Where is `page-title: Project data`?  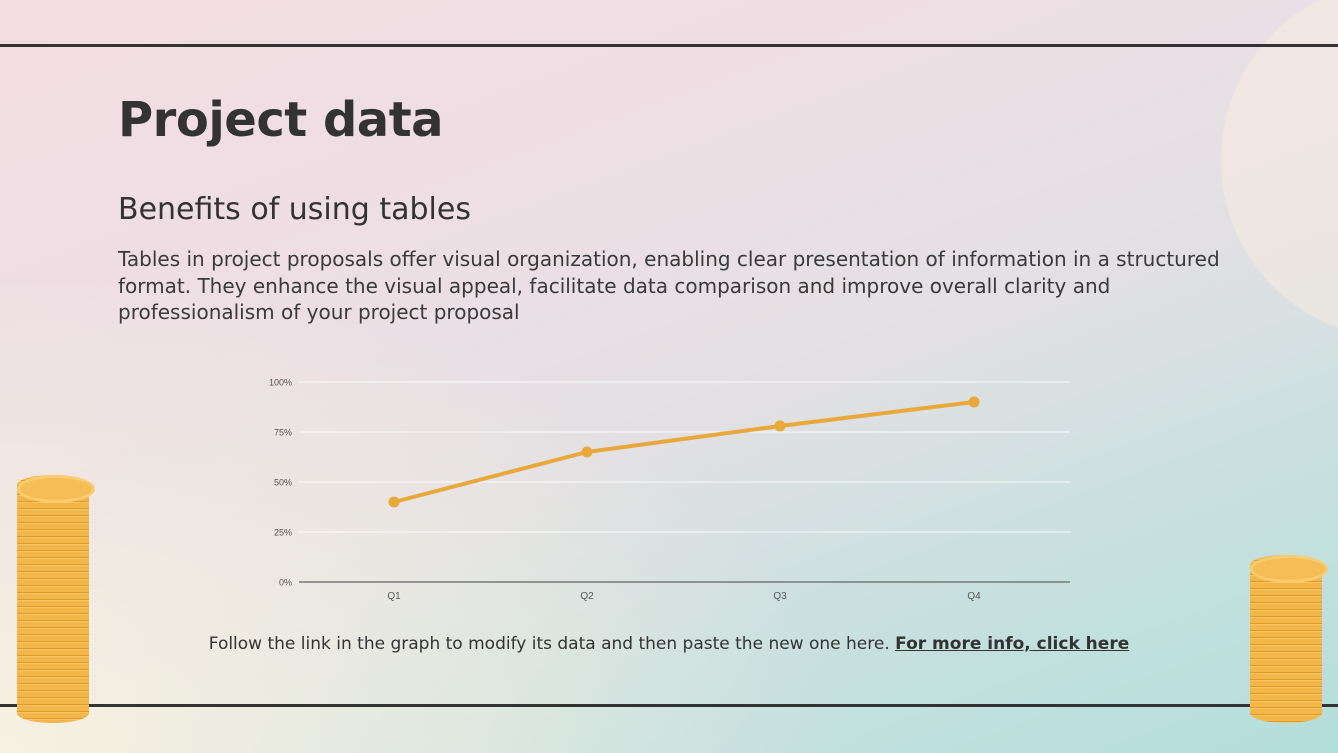 page-title: Project data is located at coordinates (281, 120).